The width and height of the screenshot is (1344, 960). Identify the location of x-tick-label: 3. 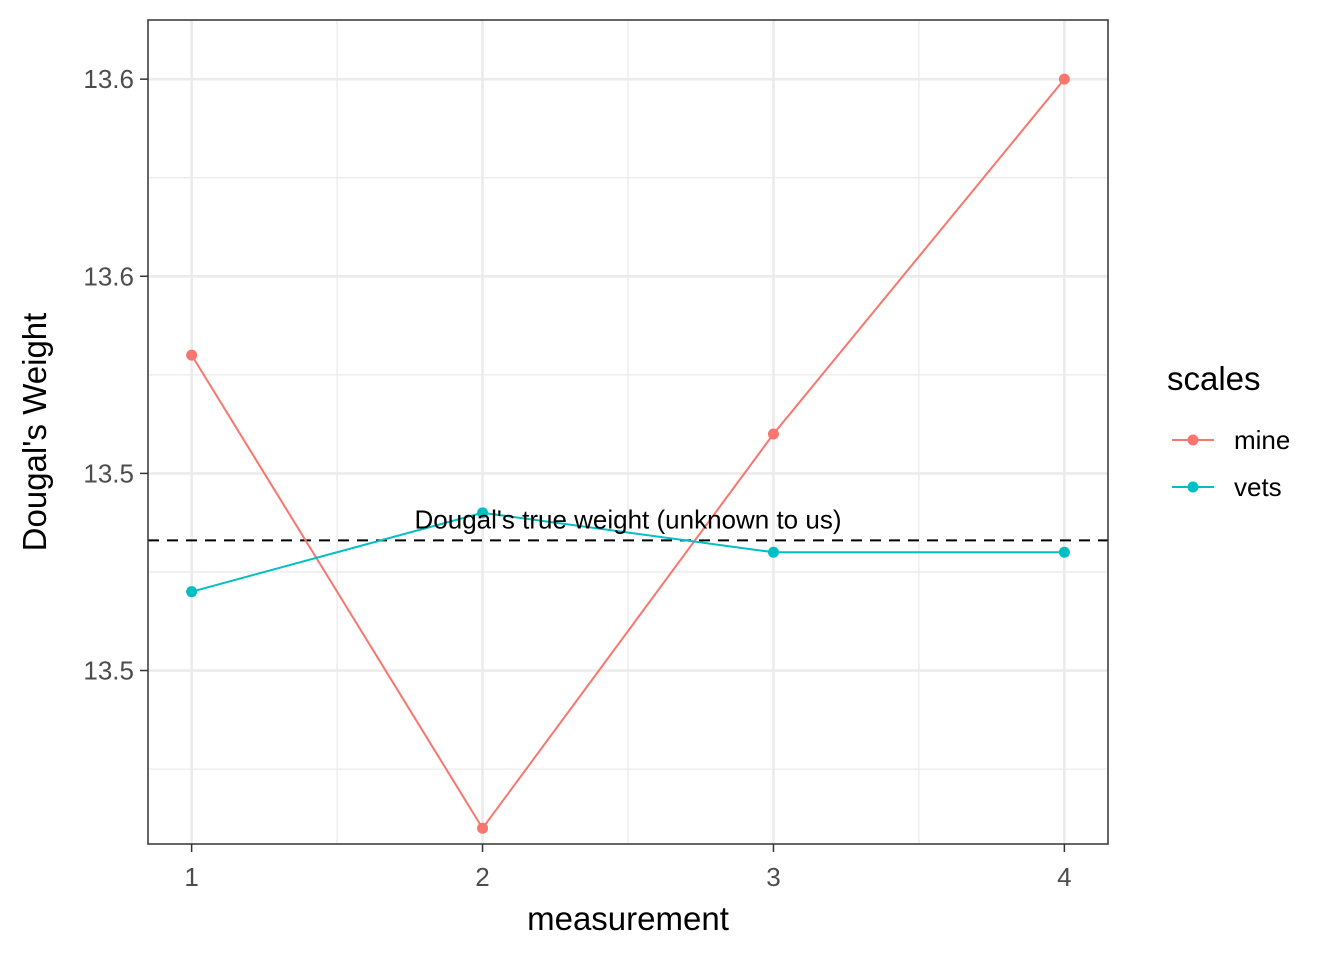
(773, 877).